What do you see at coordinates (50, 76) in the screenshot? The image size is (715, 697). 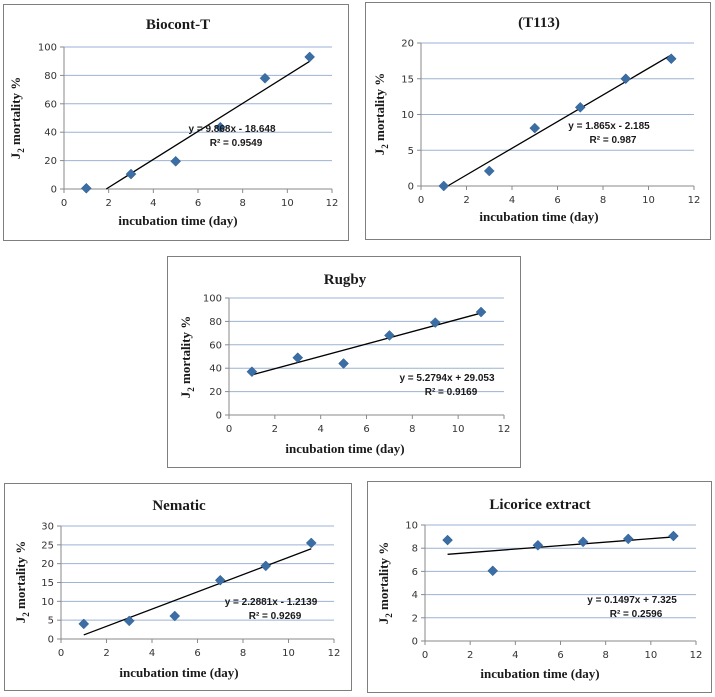 I see `y-tick-label: 80` at bounding box center [50, 76].